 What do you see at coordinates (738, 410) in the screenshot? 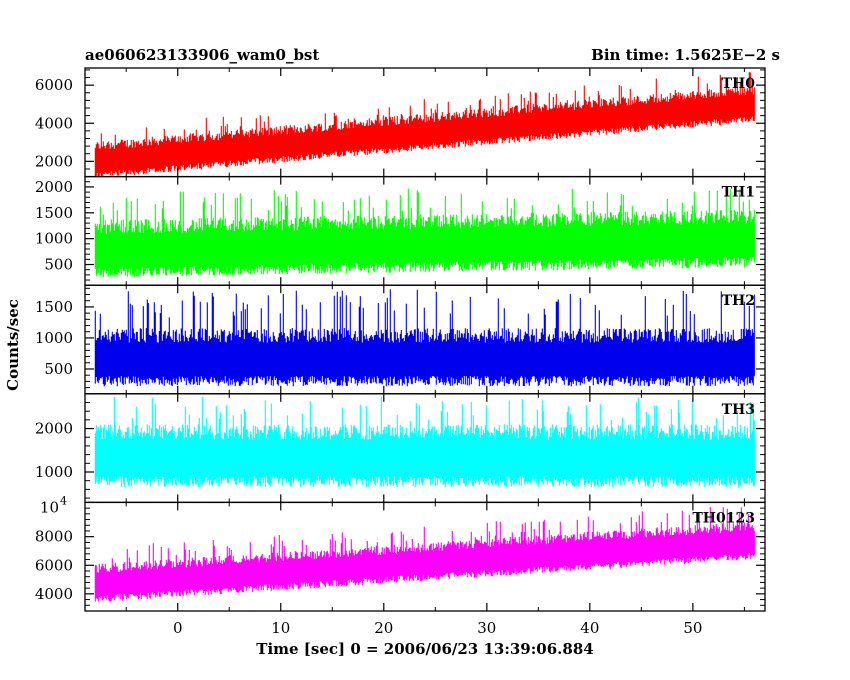
I see `panel-label: TH3` at bounding box center [738, 410].